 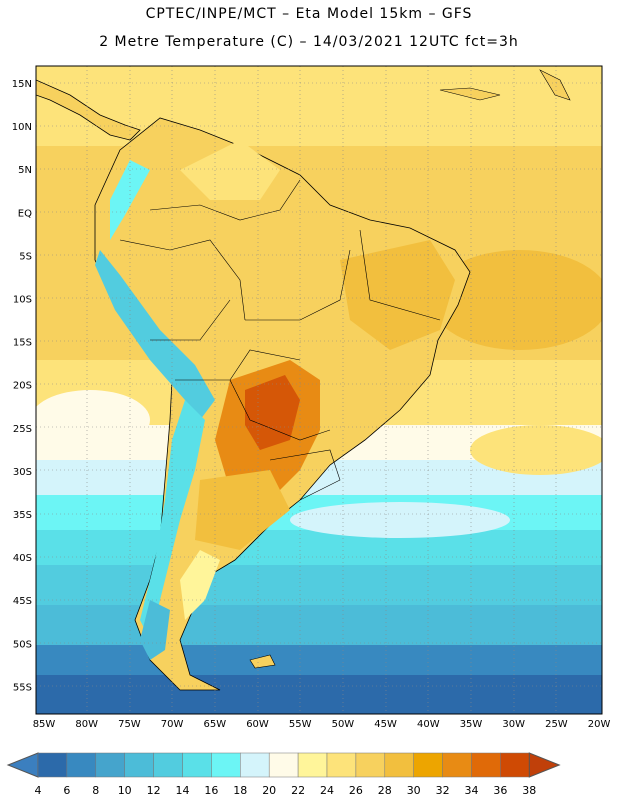 I want to click on colorbar-swatches, so click(x=283, y=765).